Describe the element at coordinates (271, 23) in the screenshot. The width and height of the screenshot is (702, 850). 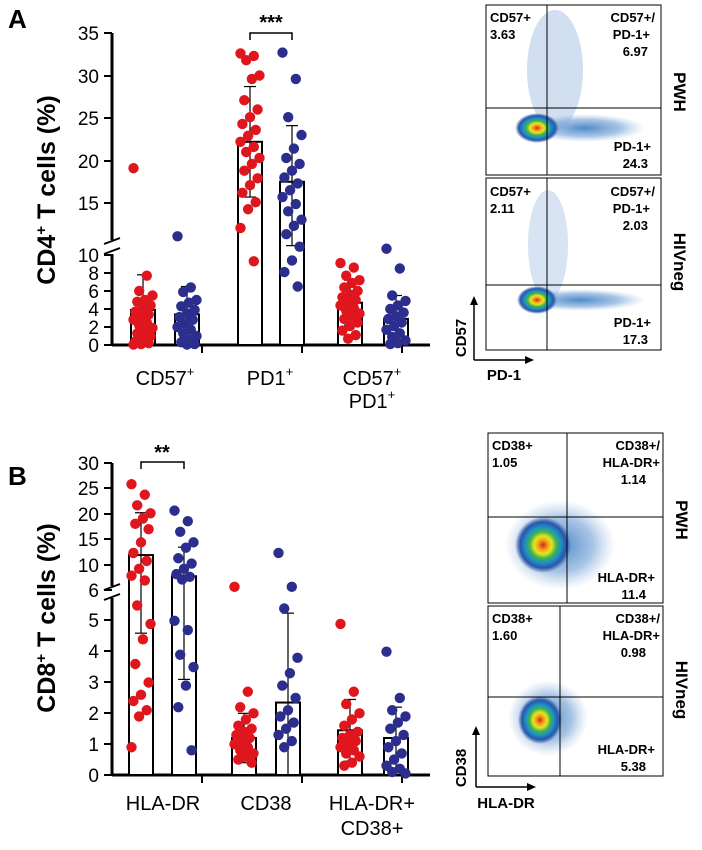
I see `significance-stars: ***` at that location.